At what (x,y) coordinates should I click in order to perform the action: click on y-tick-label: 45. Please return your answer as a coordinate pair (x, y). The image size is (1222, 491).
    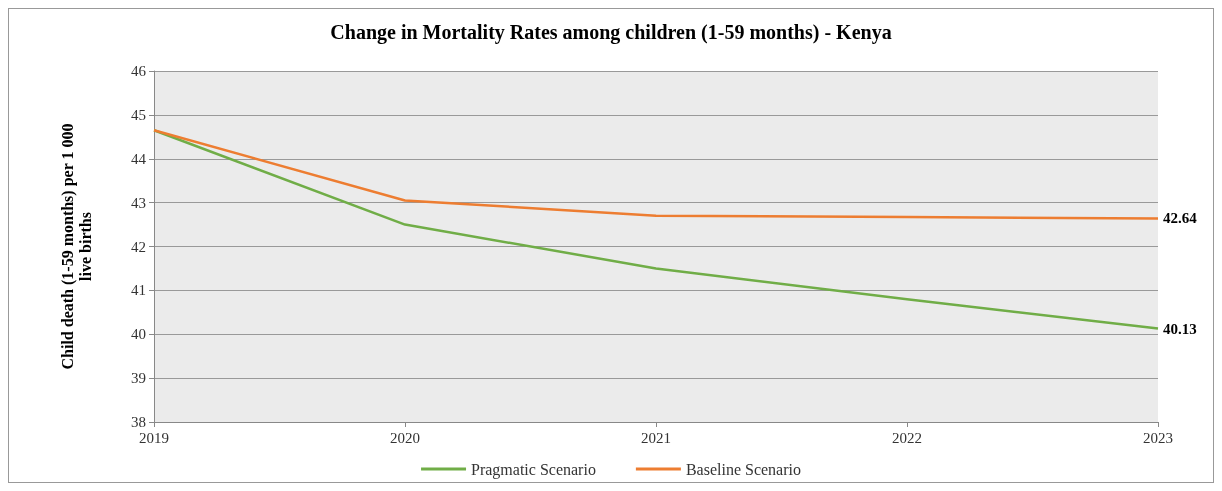
    Looking at the image, I should click on (138, 114).